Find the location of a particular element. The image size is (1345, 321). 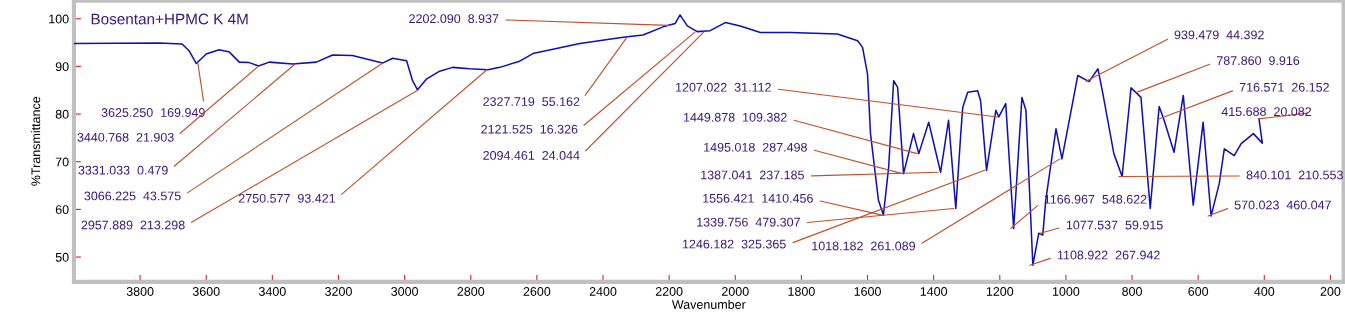

x-tick-label: 1800 is located at coordinates (801, 291).